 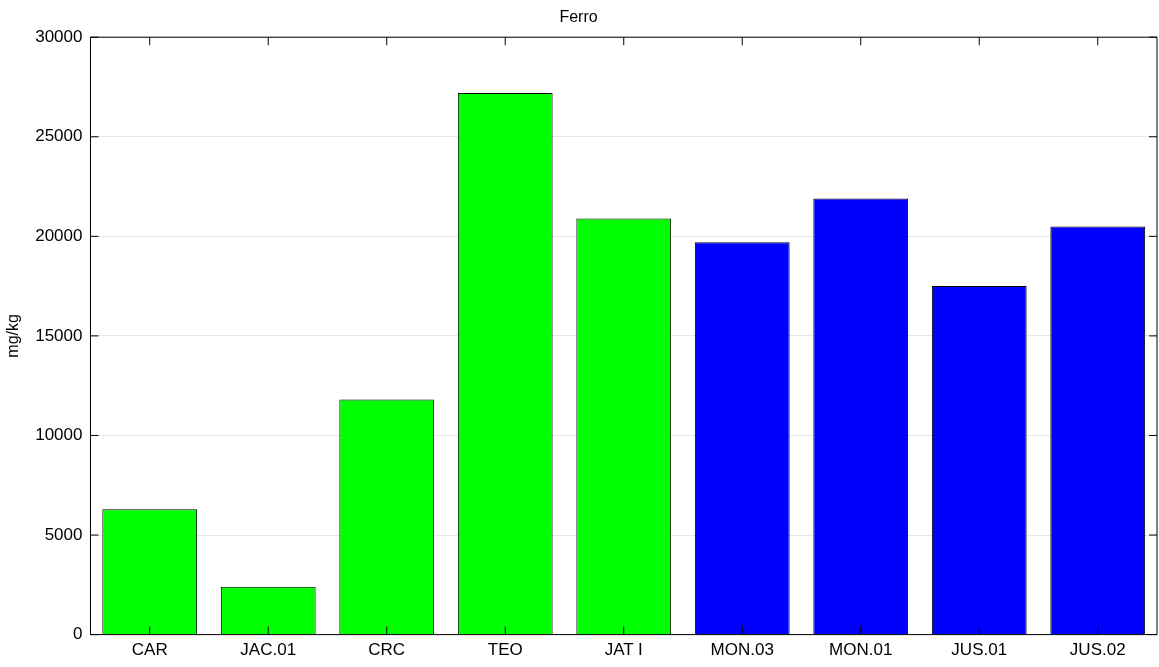 I want to click on x-tick-label: CRC, so click(x=387, y=650).